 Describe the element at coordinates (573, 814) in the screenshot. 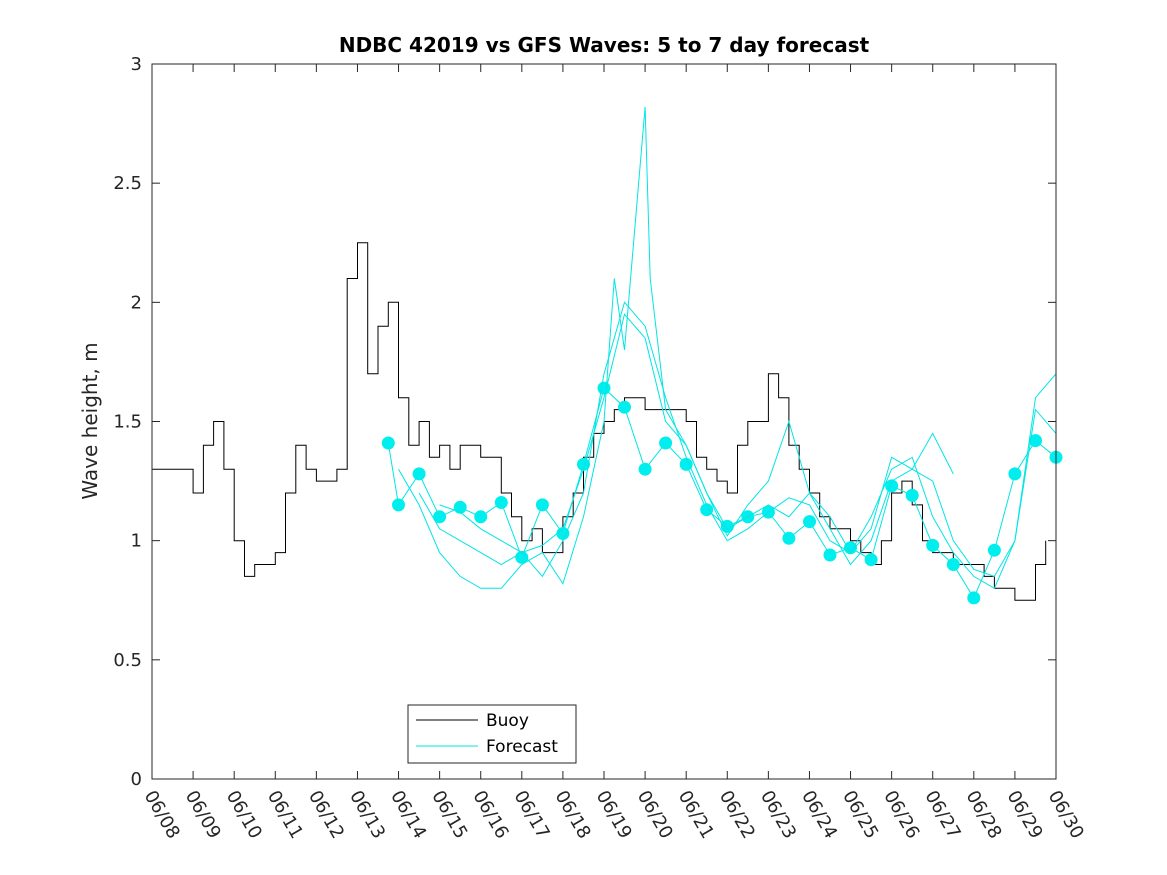

I see `x-tick-label: 06/18` at that location.